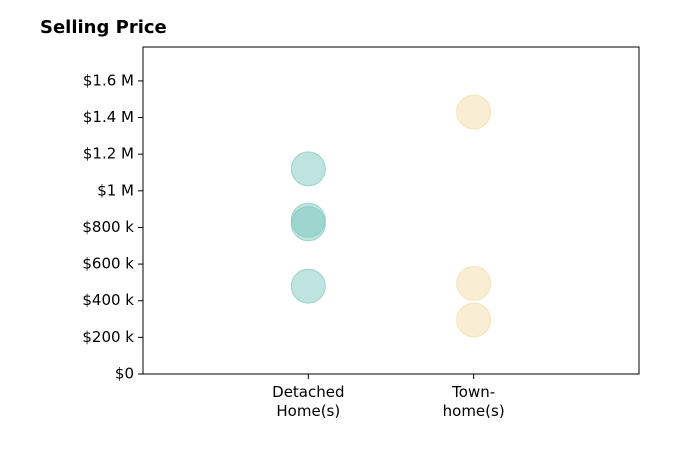  I want to click on y-tick-label: $600 k, so click(108, 264).